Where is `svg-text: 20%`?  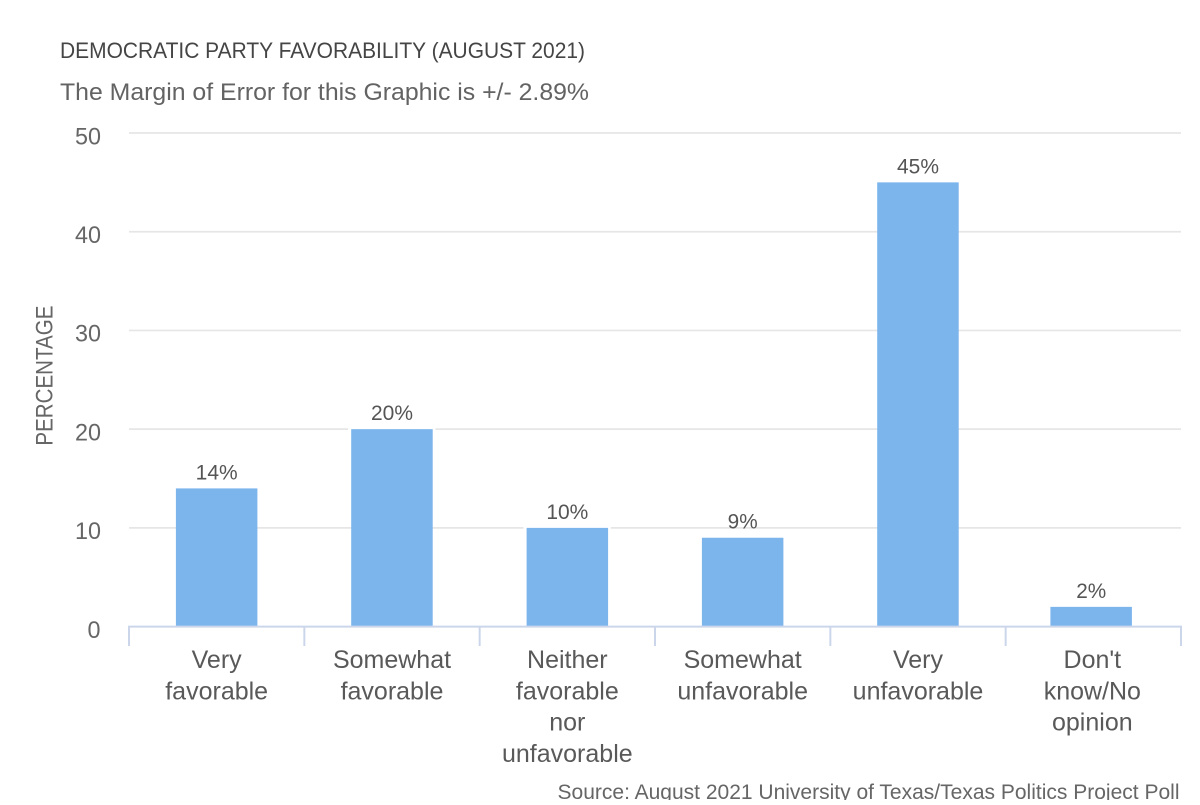
svg-text: 20% is located at coordinates (392, 413).